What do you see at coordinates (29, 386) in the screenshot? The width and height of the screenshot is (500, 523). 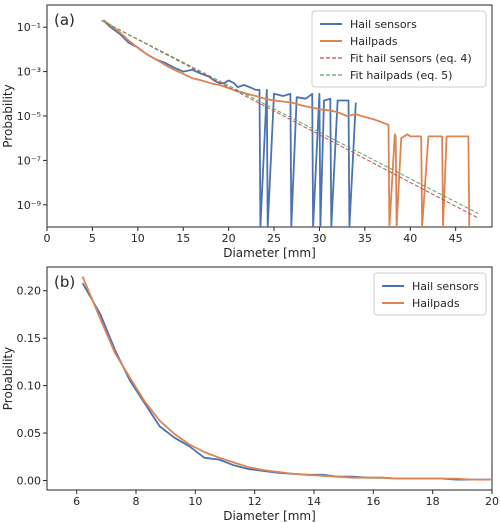 I see `panel-b-y-tick-label: 0.10` at bounding box center [29, 386].